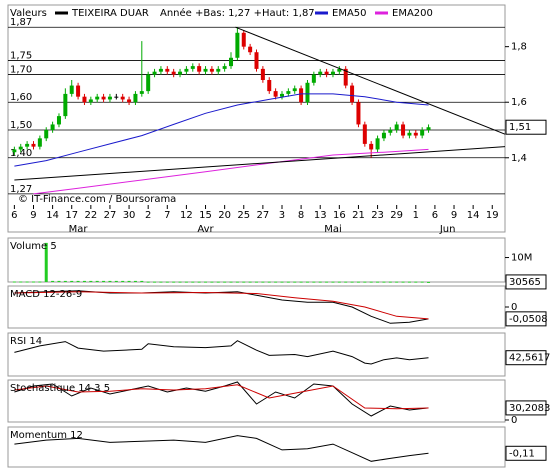 The width and height of the screenshot is (558, 470). Describe the element at coordinates (46, 294) in the screenshot. I see `panel-title: MACD 12-26-9` at that location.